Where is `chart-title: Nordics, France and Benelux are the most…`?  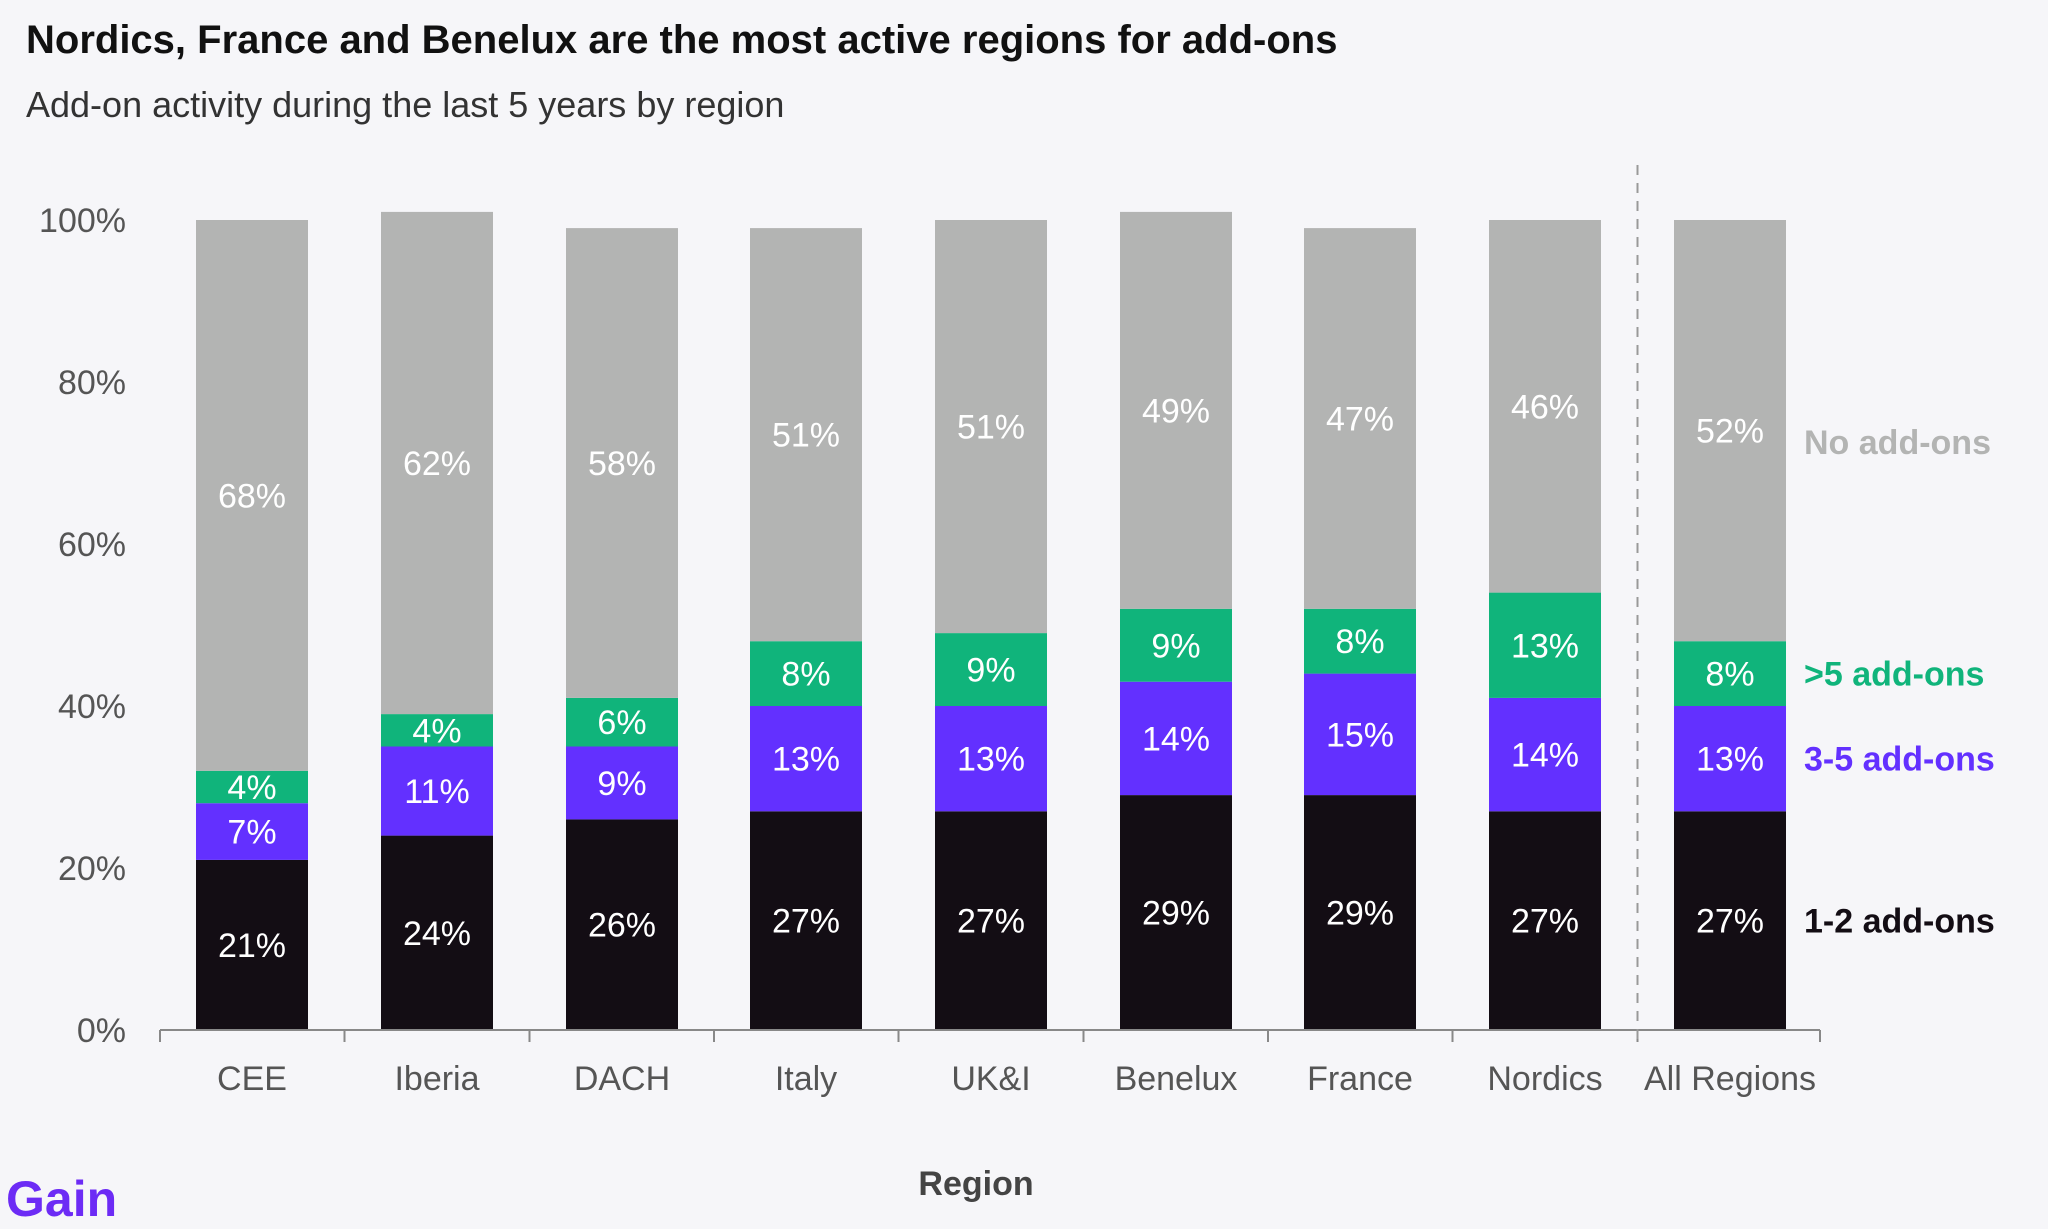 chart-title: Nordics, France and Benelux are the most… is located at coordinates (682, 40).